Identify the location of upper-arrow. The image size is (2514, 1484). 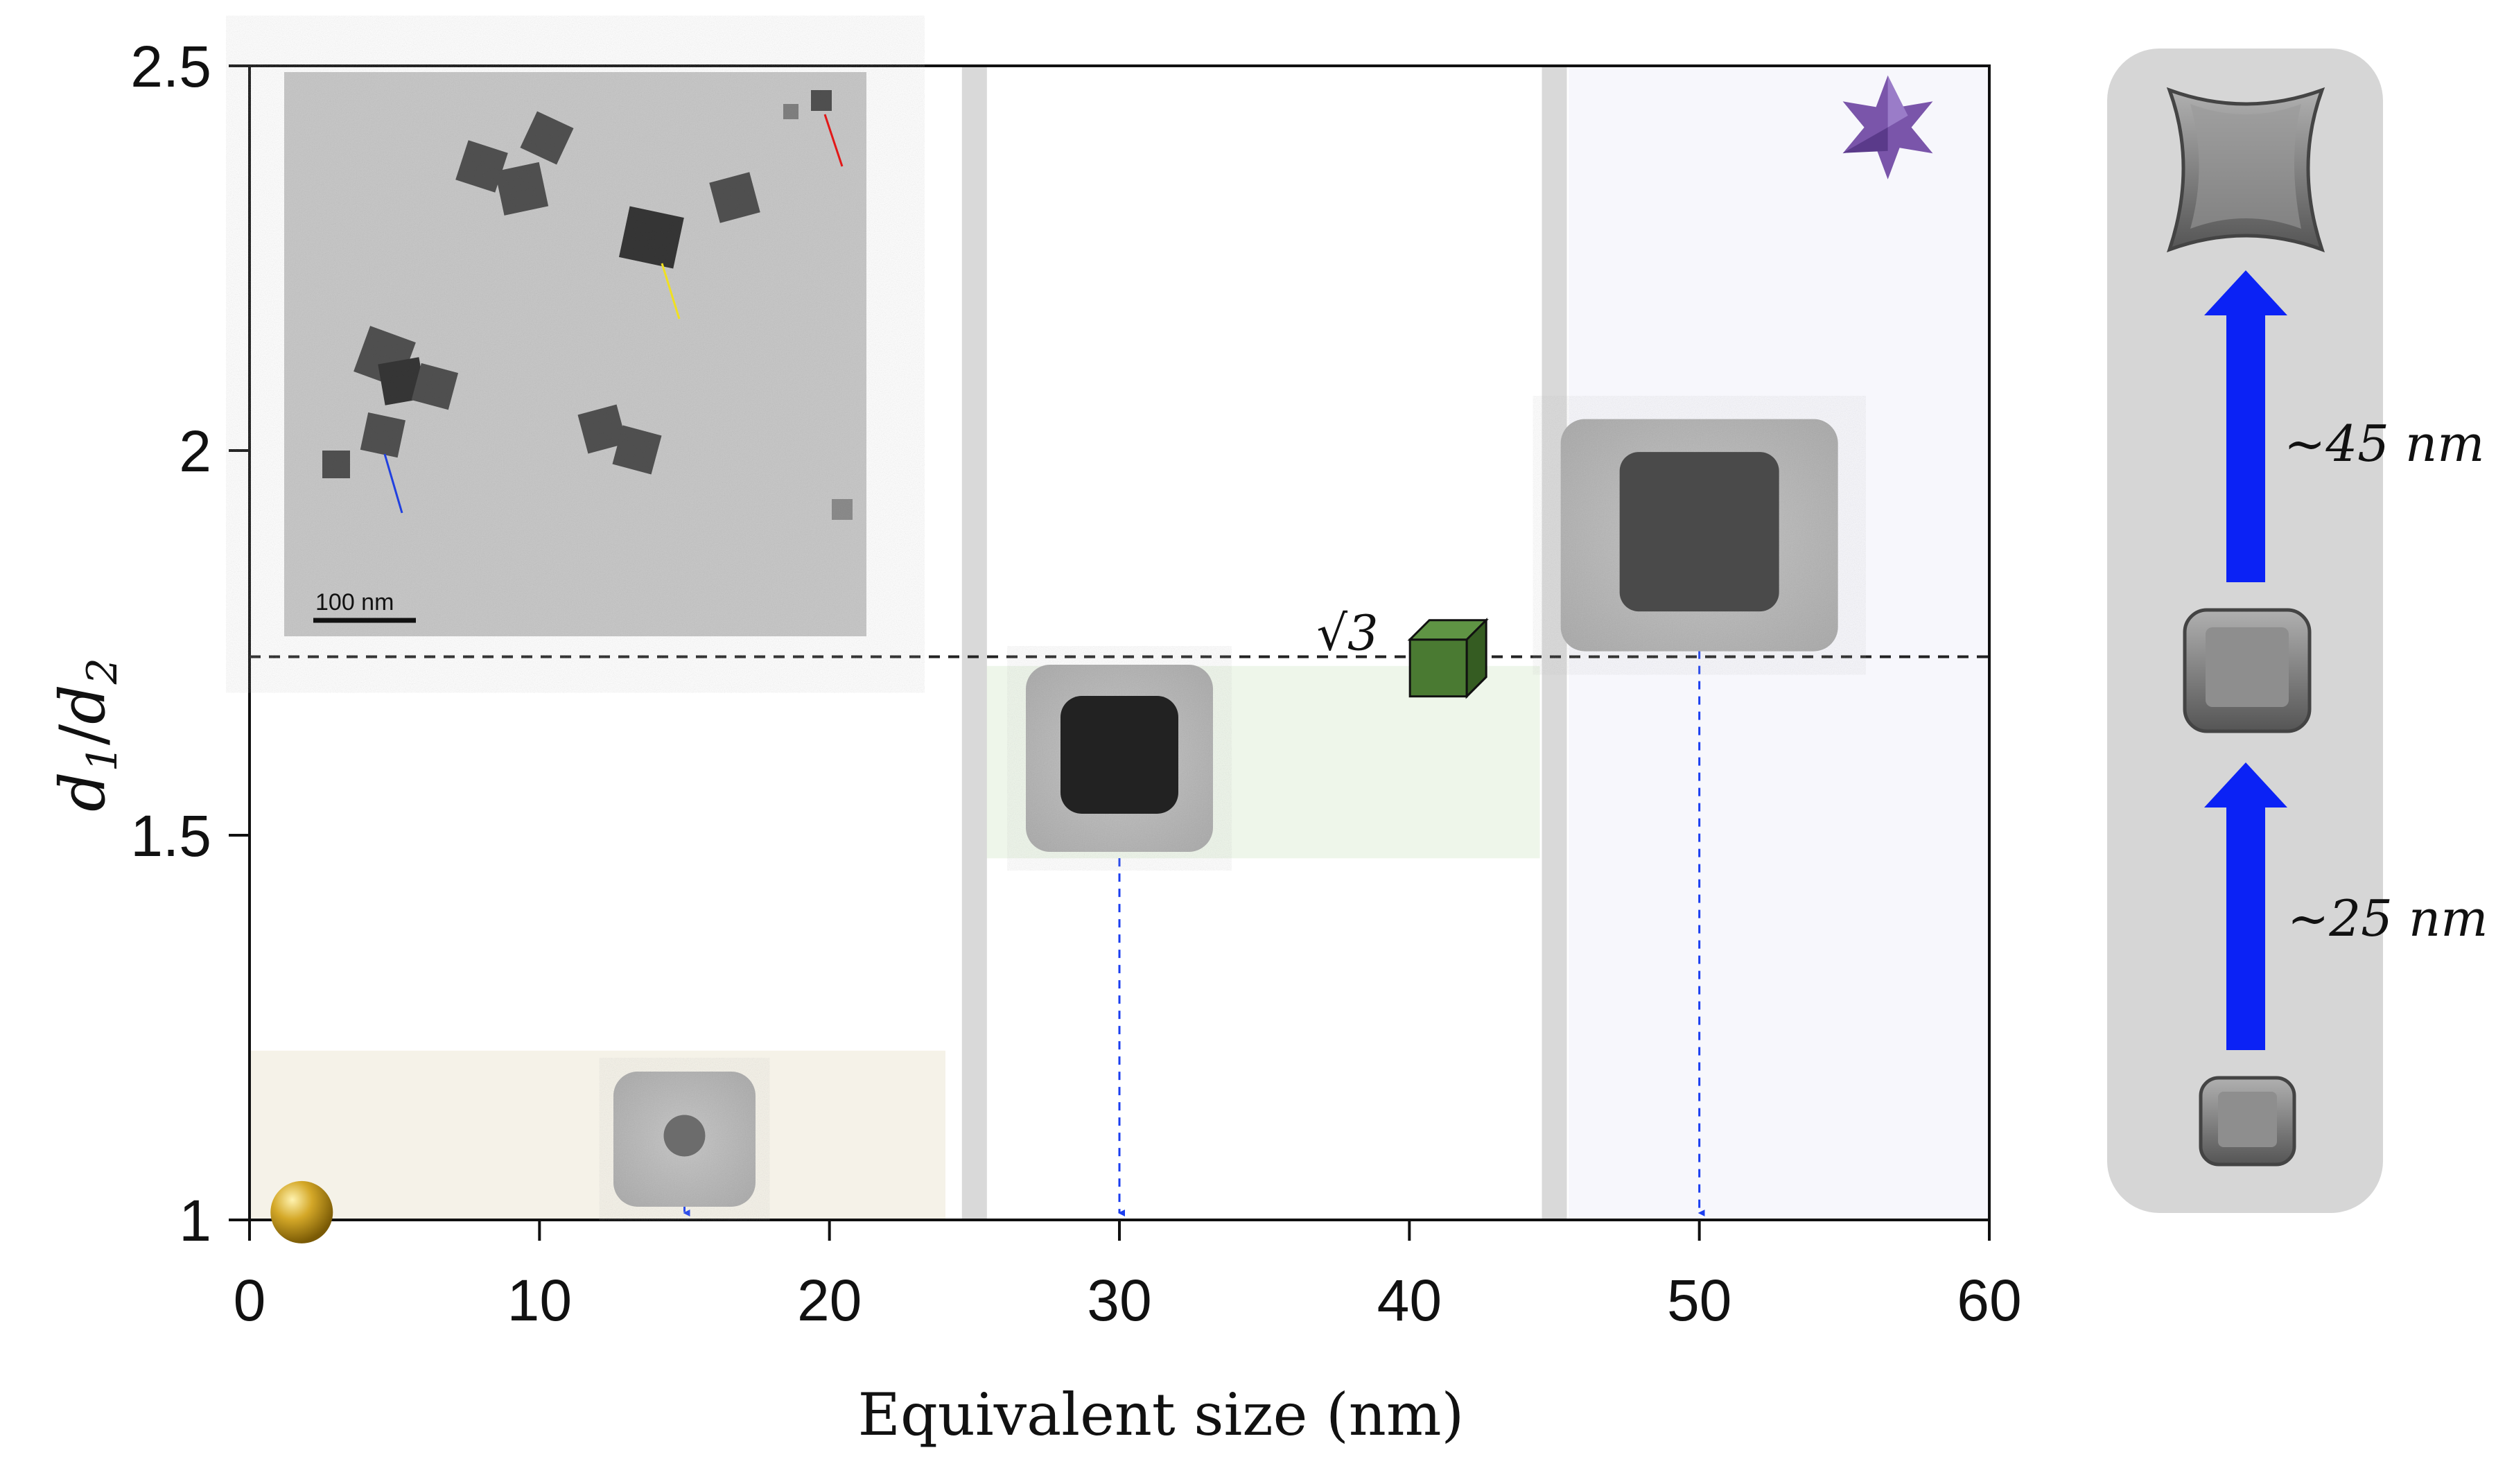
(2245, 426).